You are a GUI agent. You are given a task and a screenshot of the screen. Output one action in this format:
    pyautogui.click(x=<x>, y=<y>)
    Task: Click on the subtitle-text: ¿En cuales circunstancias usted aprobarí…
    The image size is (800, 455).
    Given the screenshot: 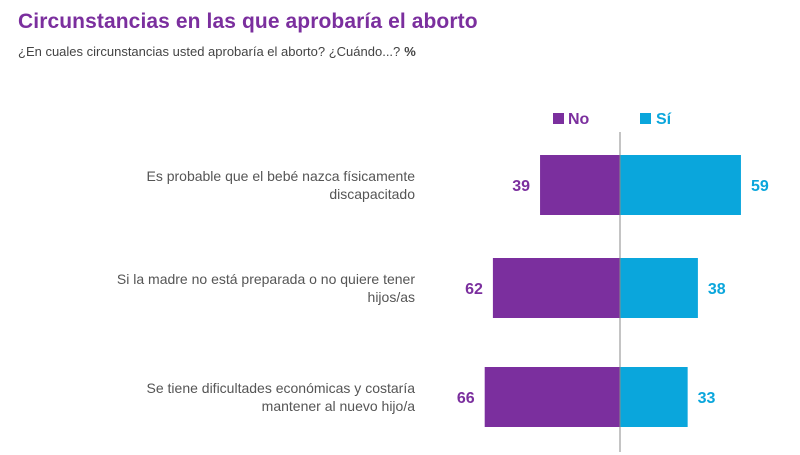 What is the action you would take?
    pyautogui.click(x=209, y=51)
    